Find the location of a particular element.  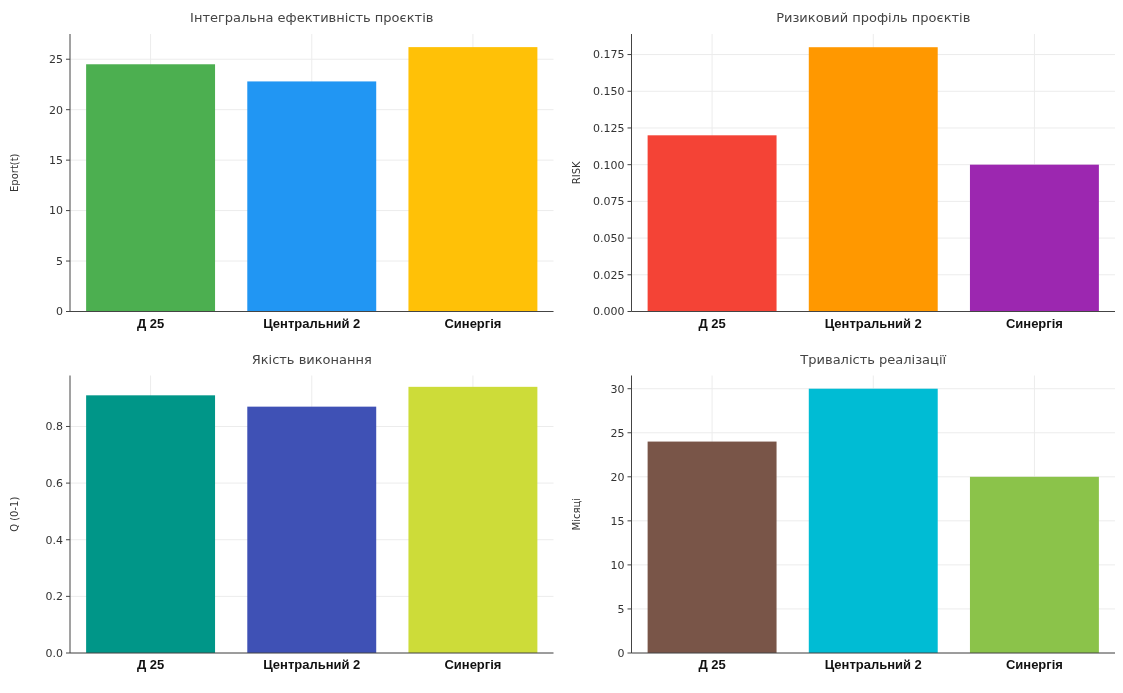

y-tick-label: 0.0 is located at coordinates (54, 653).